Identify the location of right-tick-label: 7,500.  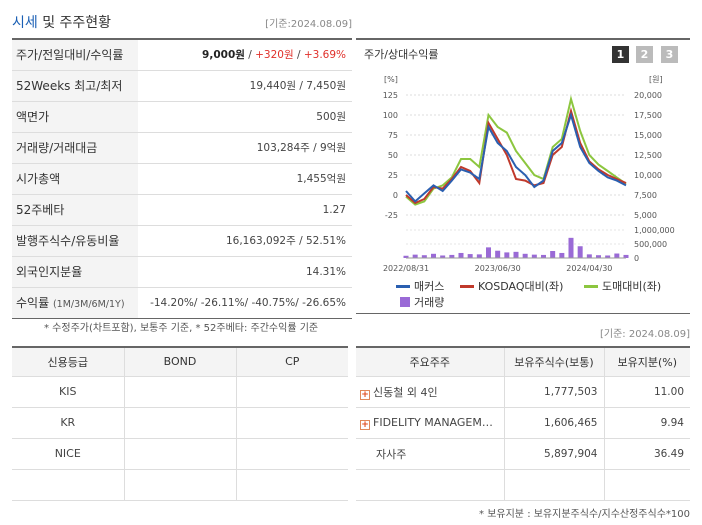
(645, 195).